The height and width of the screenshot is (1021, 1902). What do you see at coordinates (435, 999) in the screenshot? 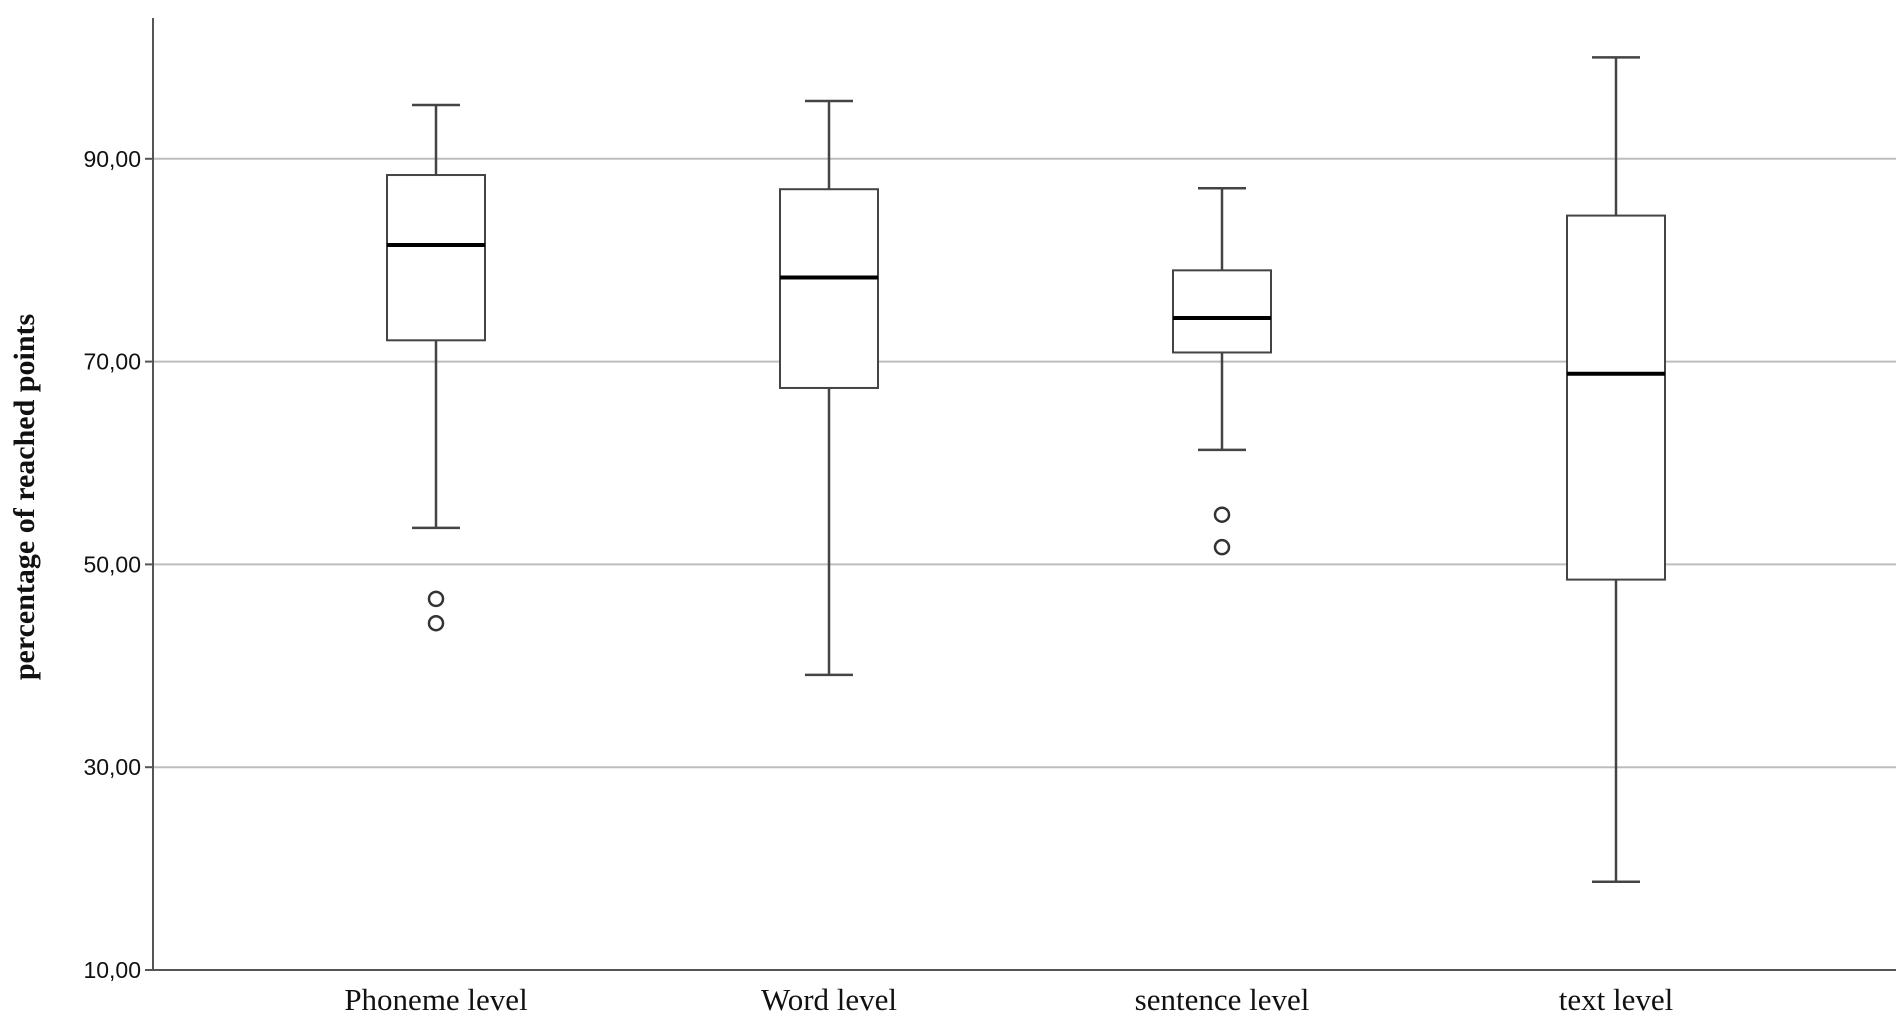
I see `x-category-label: Phoneme level` at bounding box center [435, 999].